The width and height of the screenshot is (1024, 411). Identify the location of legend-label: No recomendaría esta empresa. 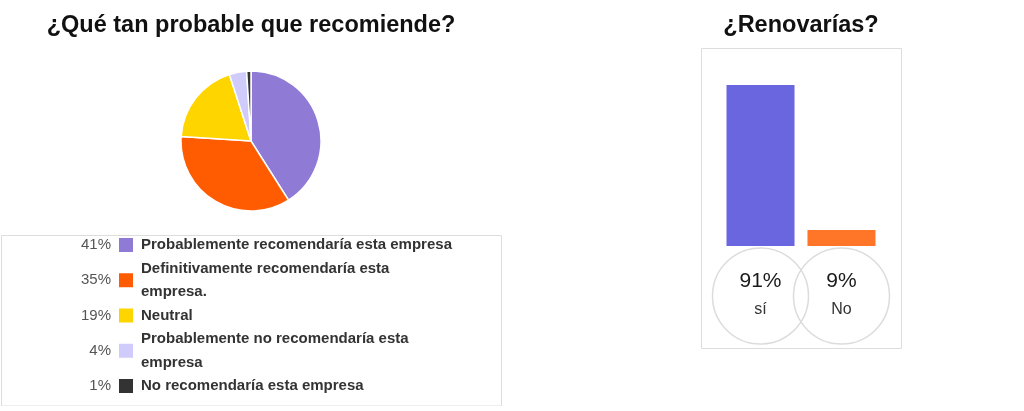
(253, 384).